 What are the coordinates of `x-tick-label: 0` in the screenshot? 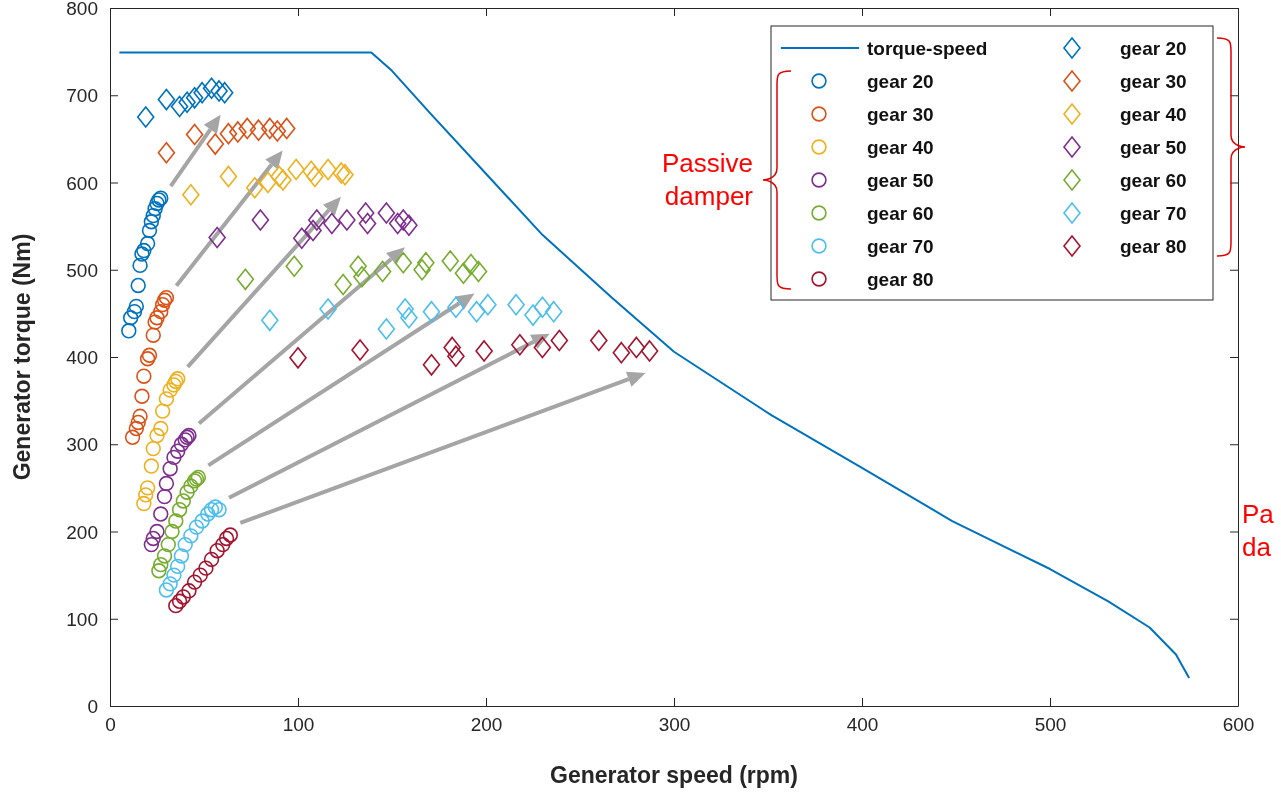 It's located at (110, 725).